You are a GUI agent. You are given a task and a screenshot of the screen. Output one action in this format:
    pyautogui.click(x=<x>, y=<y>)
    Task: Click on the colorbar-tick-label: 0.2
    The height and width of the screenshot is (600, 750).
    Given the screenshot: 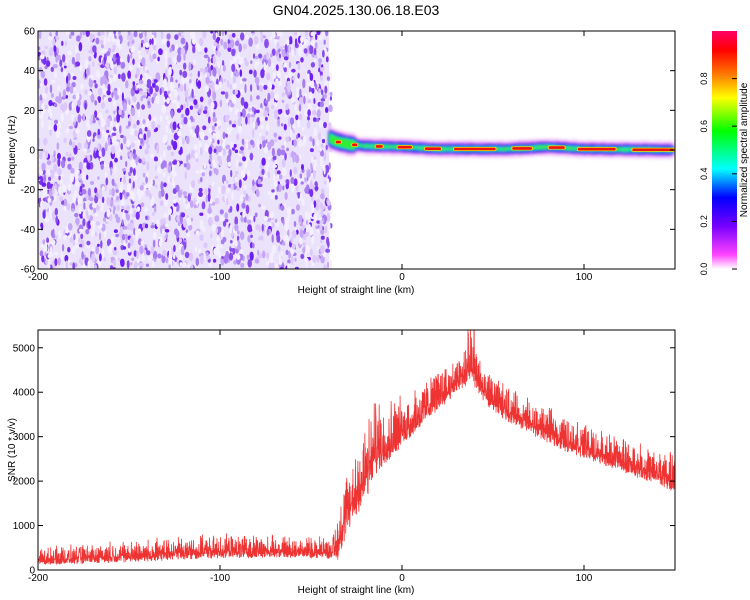 What is the action you would take?
    pyautogui.click(x=704, y=221)
    